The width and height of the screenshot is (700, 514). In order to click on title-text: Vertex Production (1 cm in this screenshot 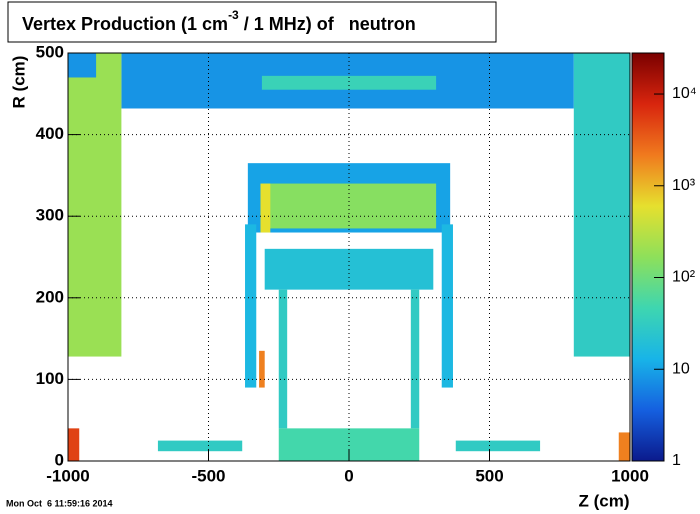, I will do `click(125, 24)`.